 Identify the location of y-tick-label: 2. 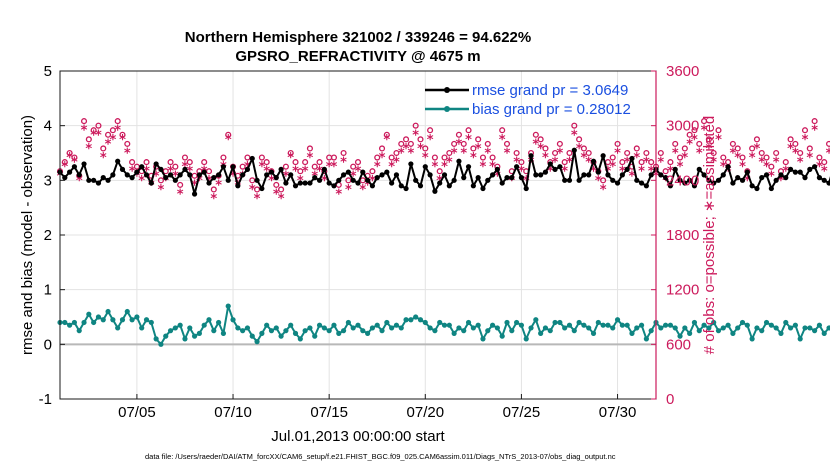
(48, 235).